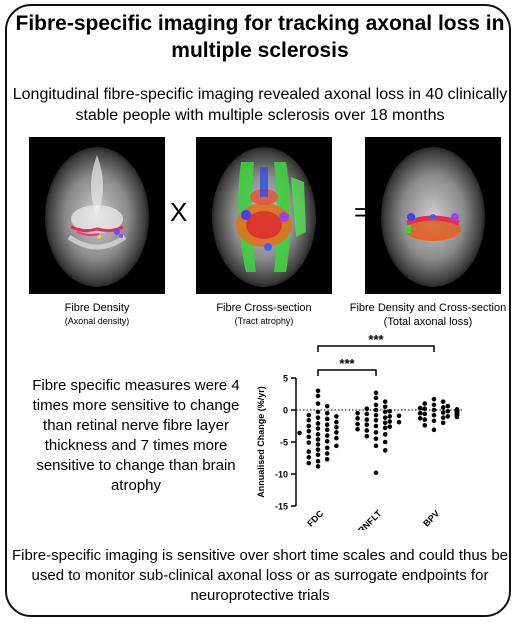  I want to click on x-category-label: BPV, so click(431, 518).